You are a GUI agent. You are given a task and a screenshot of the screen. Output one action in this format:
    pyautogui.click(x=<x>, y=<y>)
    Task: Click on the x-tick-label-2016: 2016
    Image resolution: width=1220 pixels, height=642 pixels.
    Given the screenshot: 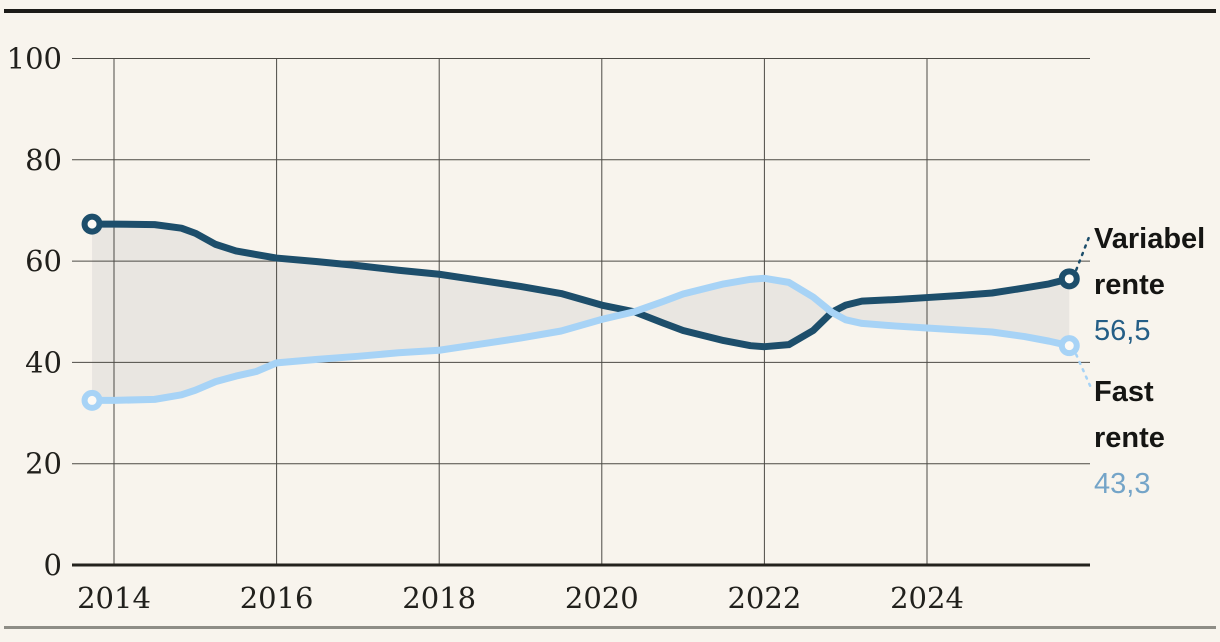 What is the action you would take?
    pyautogui.click(x=277, y=598)
    